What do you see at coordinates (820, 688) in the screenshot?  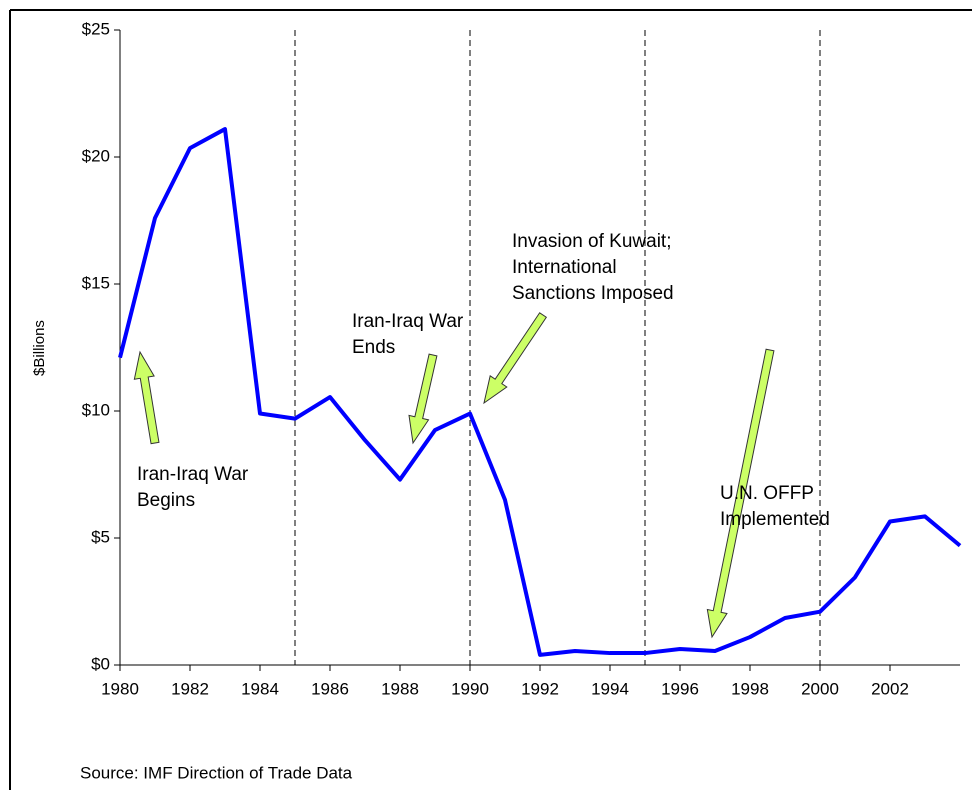 I see `x-tick-label: 2000` at bounding box center [820, 688].